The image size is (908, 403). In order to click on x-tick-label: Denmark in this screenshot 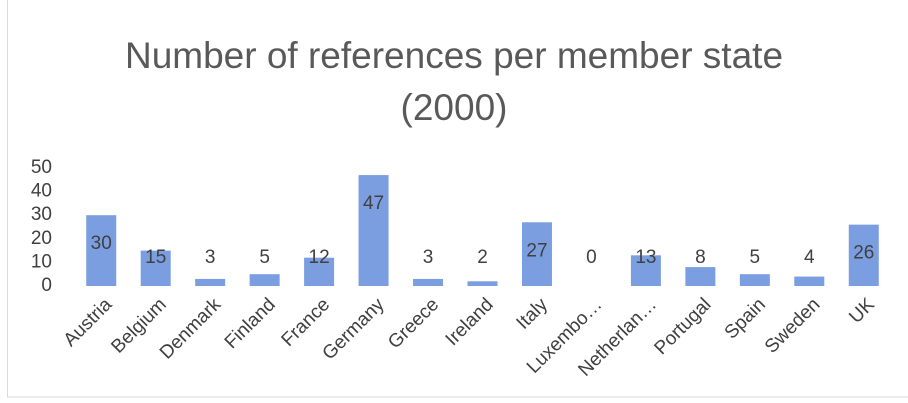, I will do `click(191, 329)`.